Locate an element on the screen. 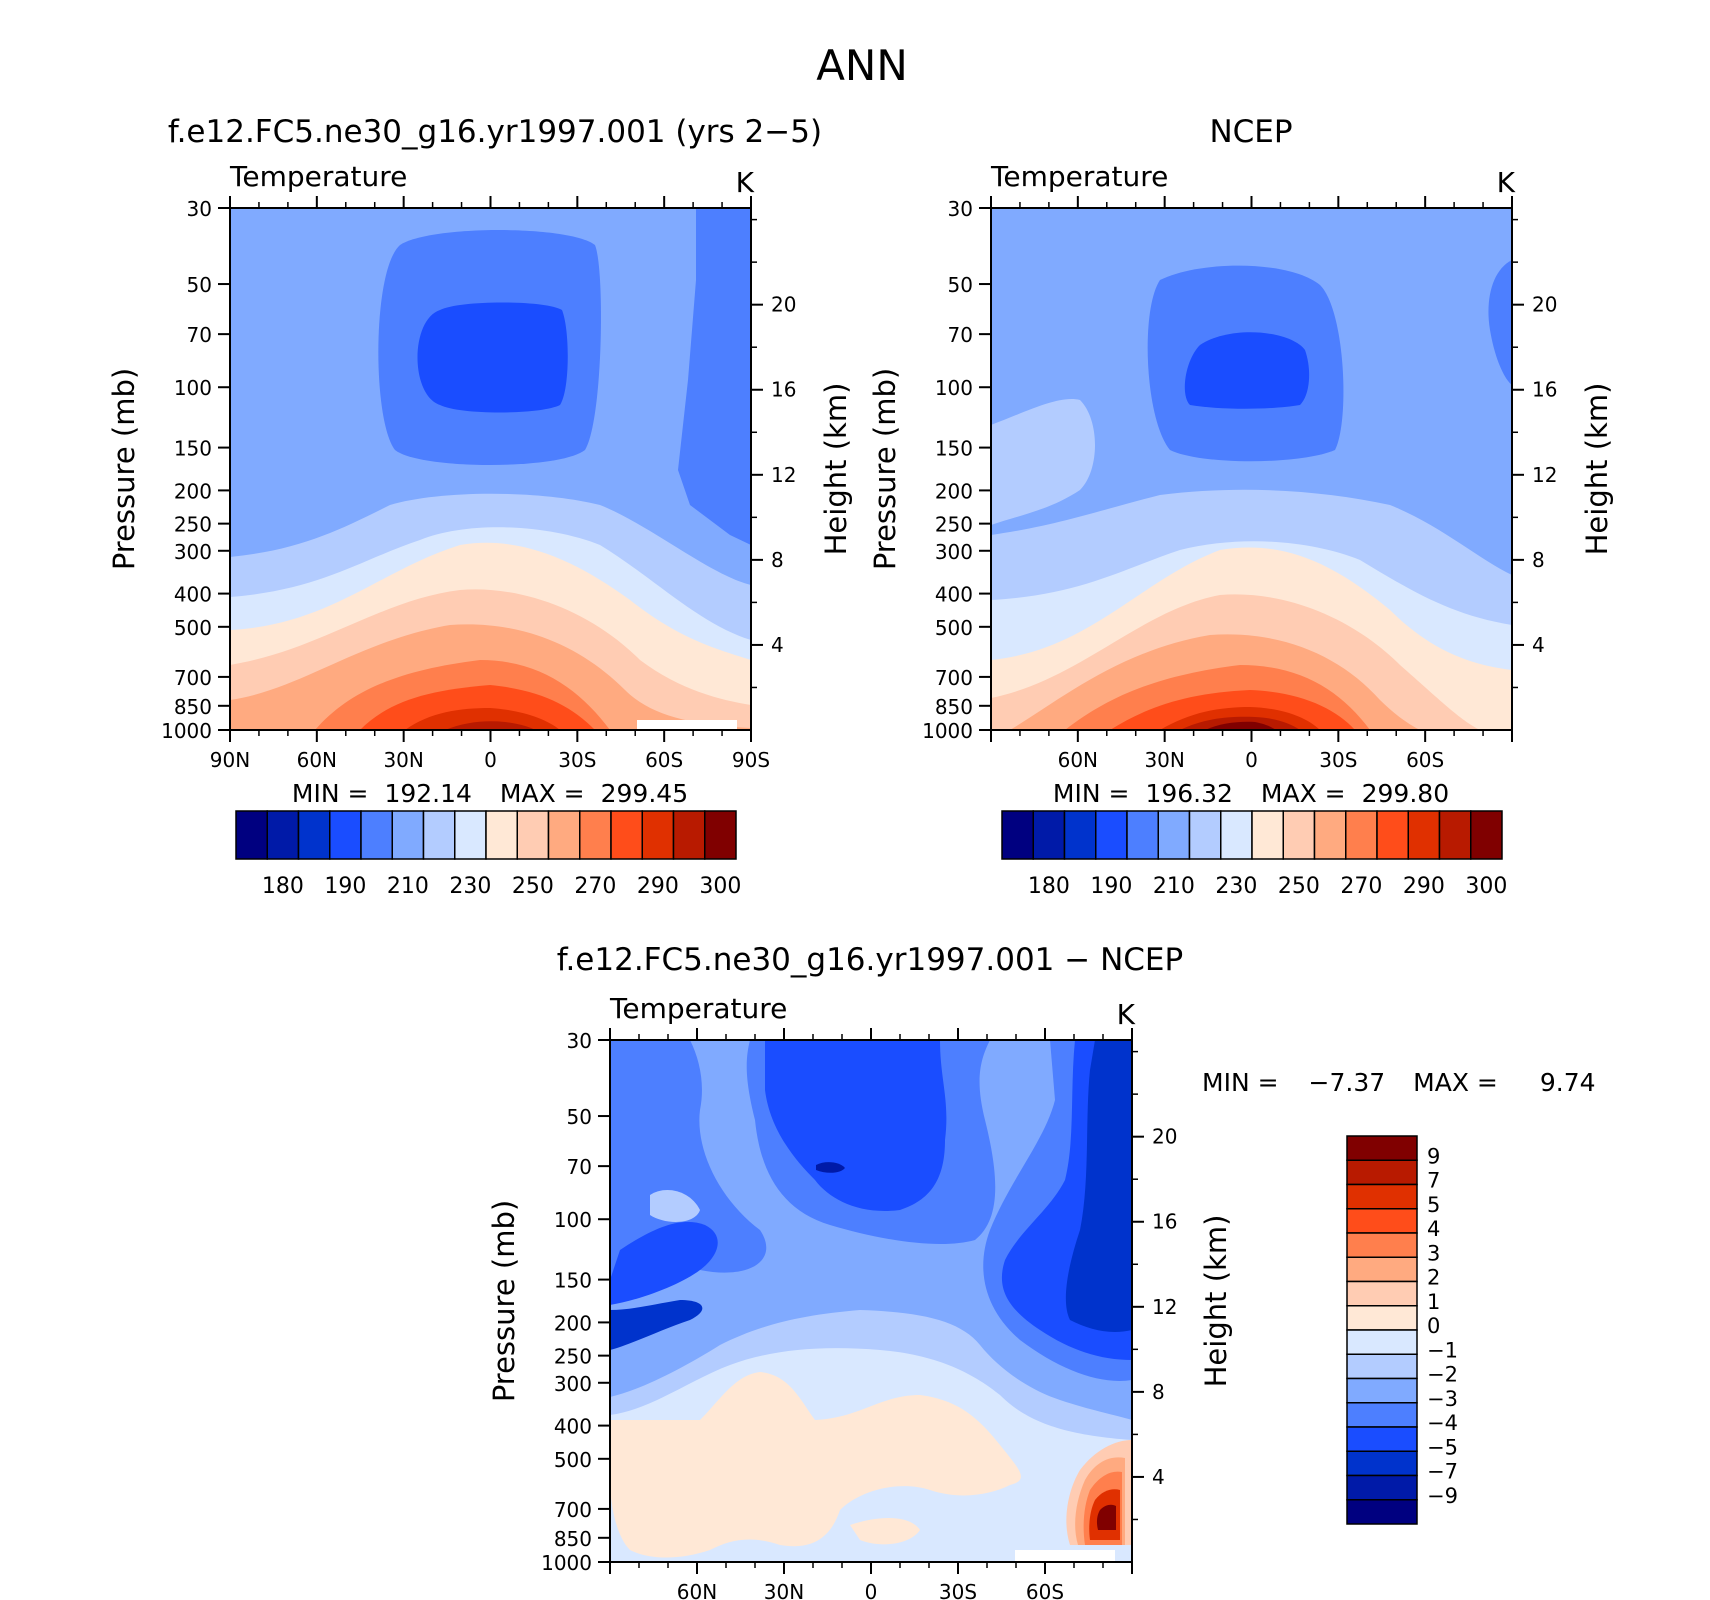 This screenshot has height=1600, width=1710. y-tick-label: 400 is located at coordinates (573, 1427).